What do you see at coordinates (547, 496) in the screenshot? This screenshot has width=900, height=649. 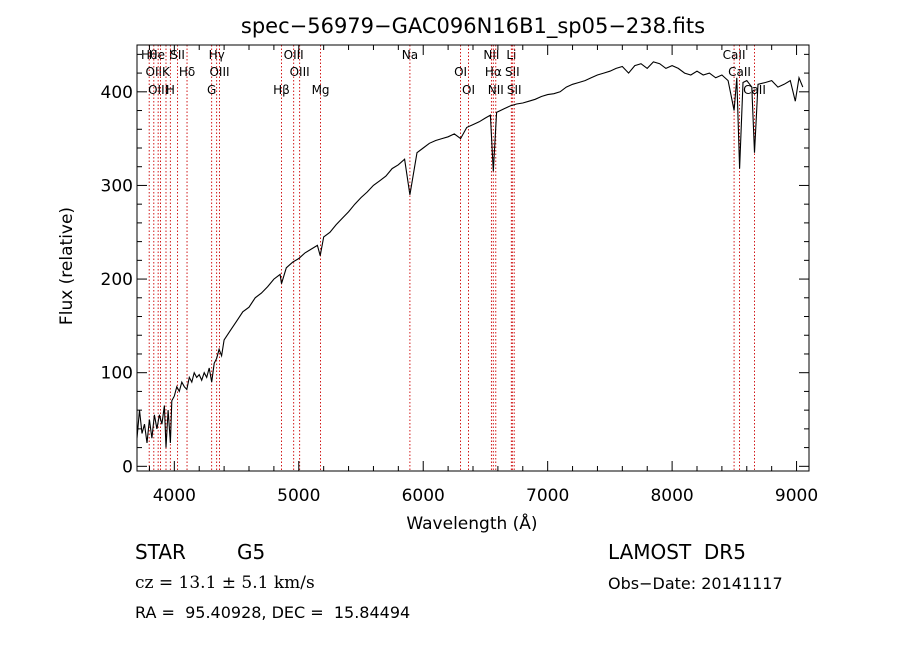 I see `x-tick-label-7000: 7000` at bounding box center [547, 496].